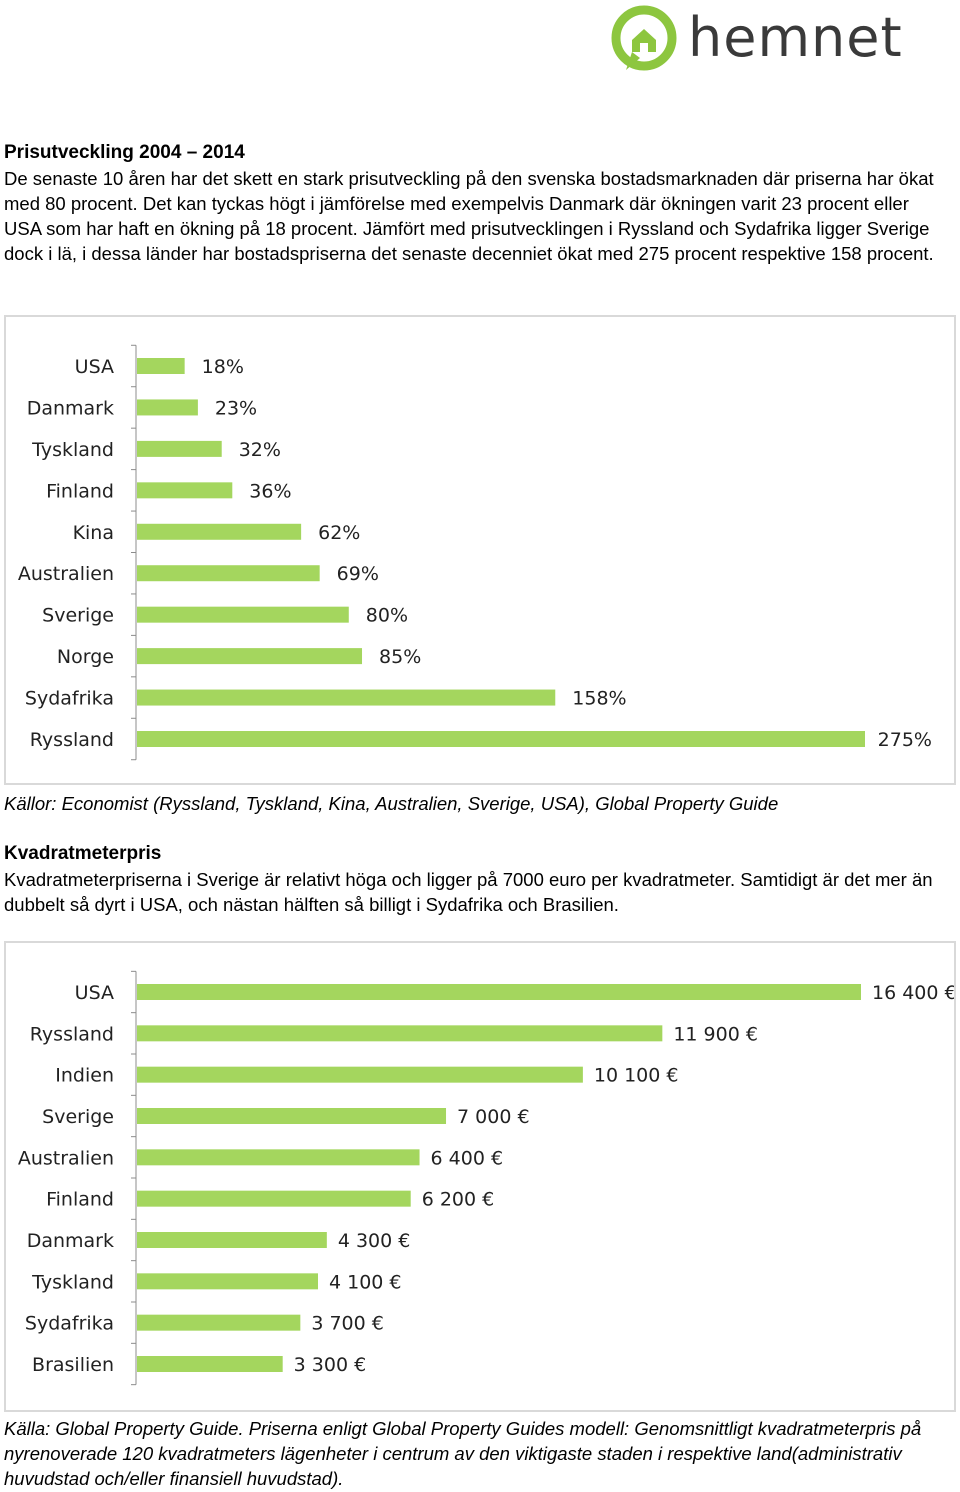 The width and height of the screenshot is (960, 1492). Describe the element at coordinates (93, 533) in the screenshot. I see `growth-category-label: Kina` at that location.